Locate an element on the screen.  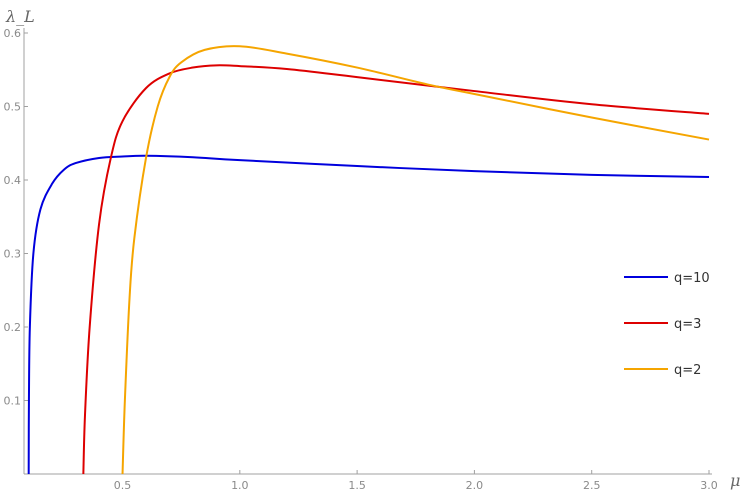
y-tick-label: 0.6 is located at coordinates (13, 33).